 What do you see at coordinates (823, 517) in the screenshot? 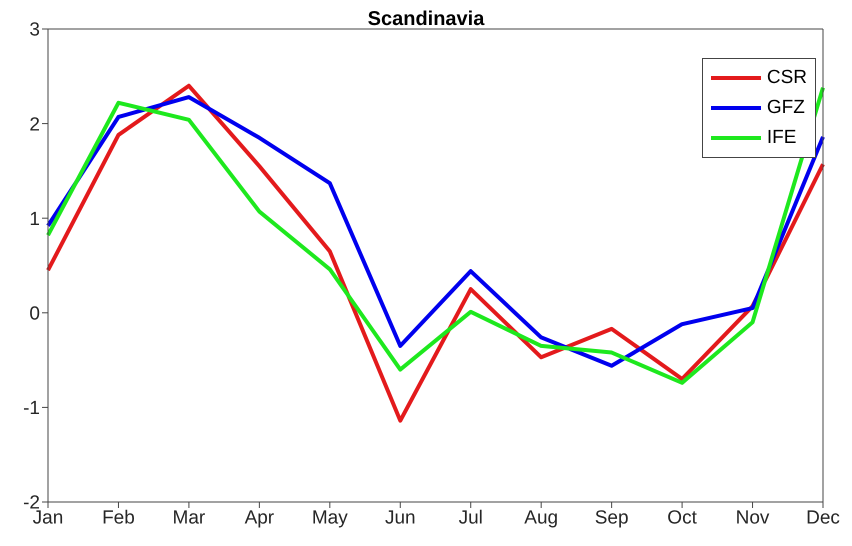
I see `x-tick-label: Dec` at bounding box center [823, 517].